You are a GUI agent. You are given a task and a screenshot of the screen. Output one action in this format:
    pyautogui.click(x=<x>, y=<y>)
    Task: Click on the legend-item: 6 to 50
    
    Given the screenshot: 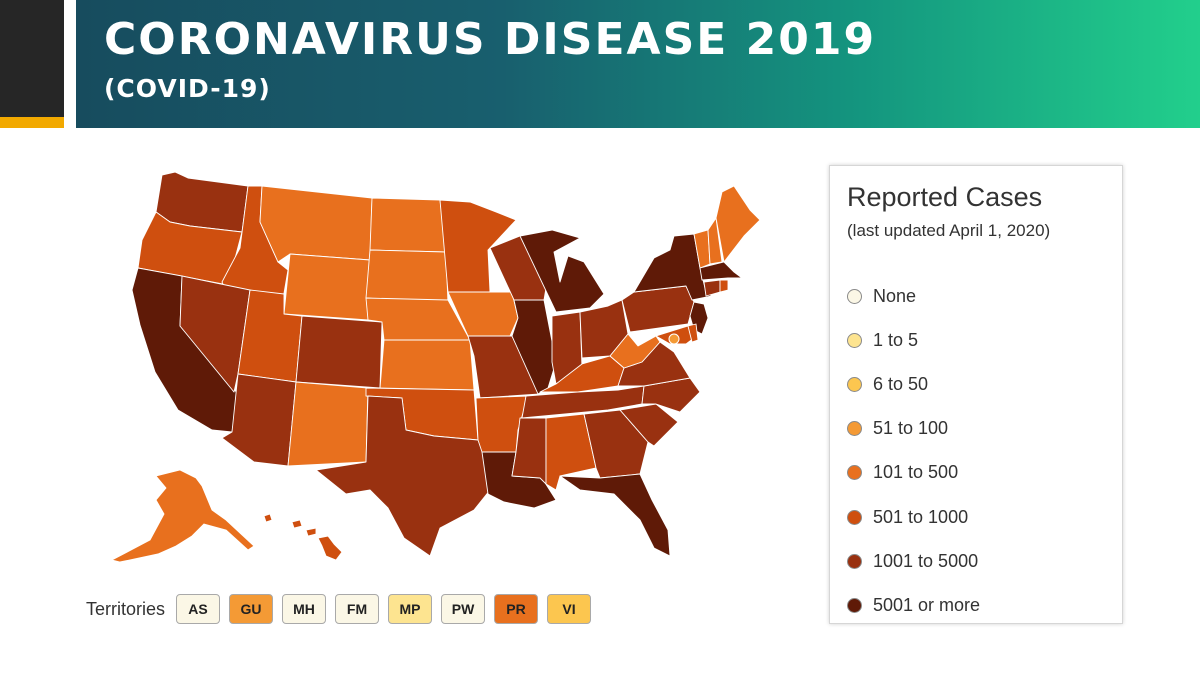 What is the action you would take?
    pyautogui.click(x=913, y=384)
    